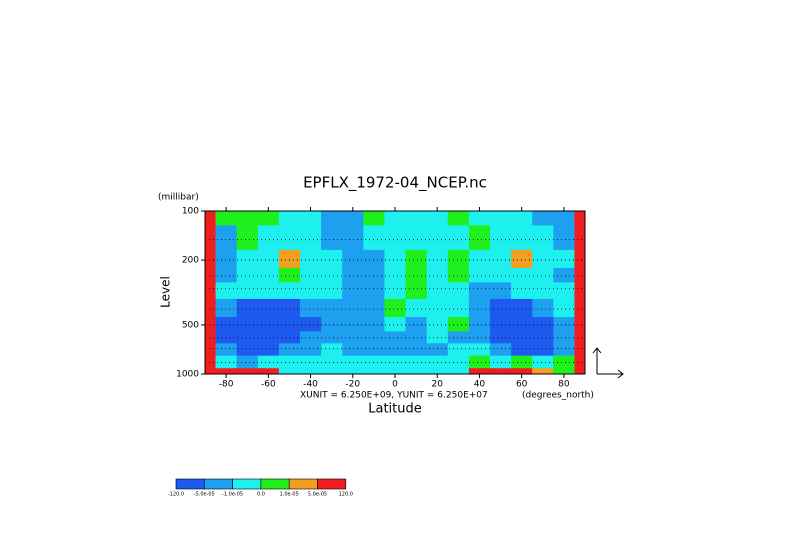 The width and height of the screenshot is (789, 558). Describe the element at coordinates (289, 495) in the screenshot. I see `colorbar-label: 1.0e-05` at that location.